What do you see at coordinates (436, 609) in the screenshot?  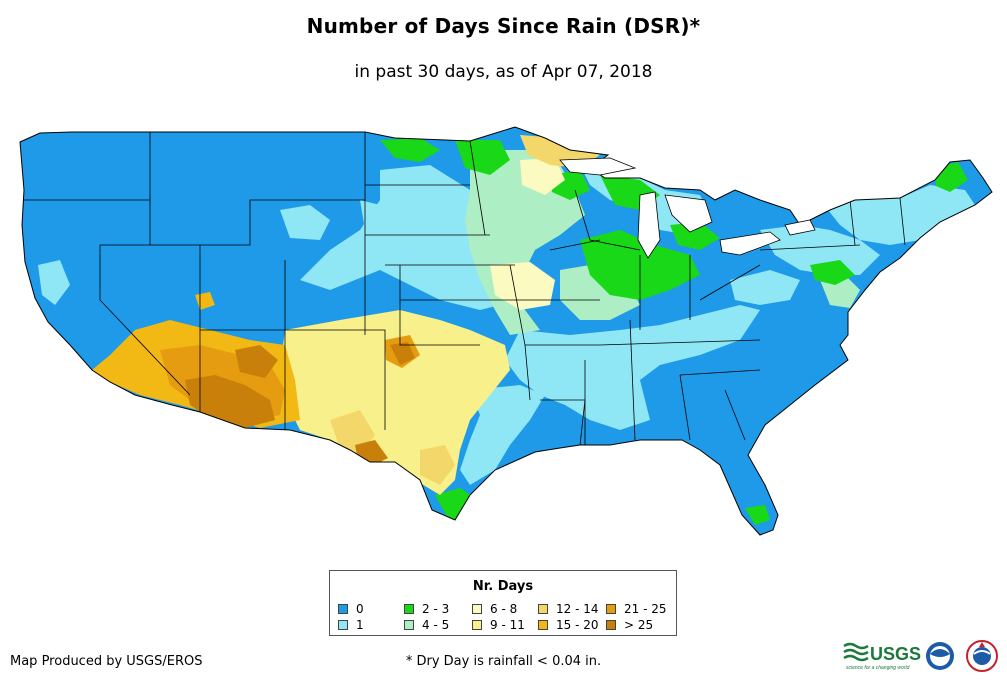 I see `legend-label: 2 - 3` at bounding box center [436, 609].